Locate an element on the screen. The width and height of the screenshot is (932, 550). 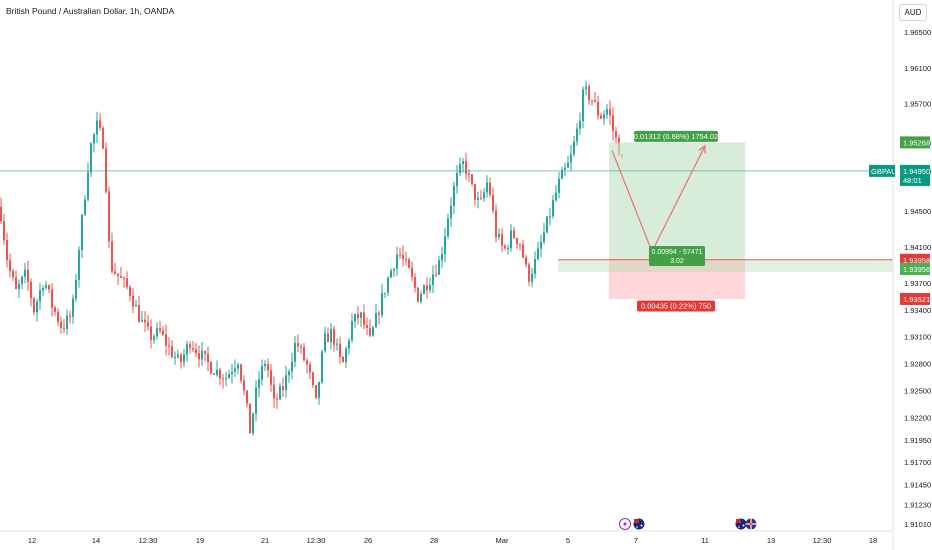
lightning-event-icon is located at coordinates (625, 524).